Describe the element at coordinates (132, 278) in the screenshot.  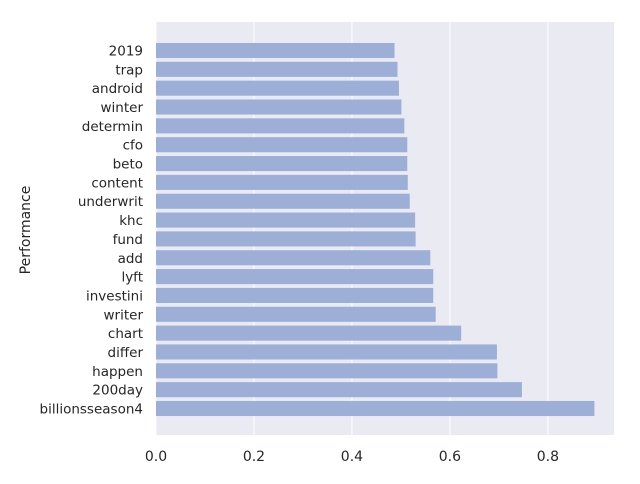
I see `y-tick-label: lyft` at that location.